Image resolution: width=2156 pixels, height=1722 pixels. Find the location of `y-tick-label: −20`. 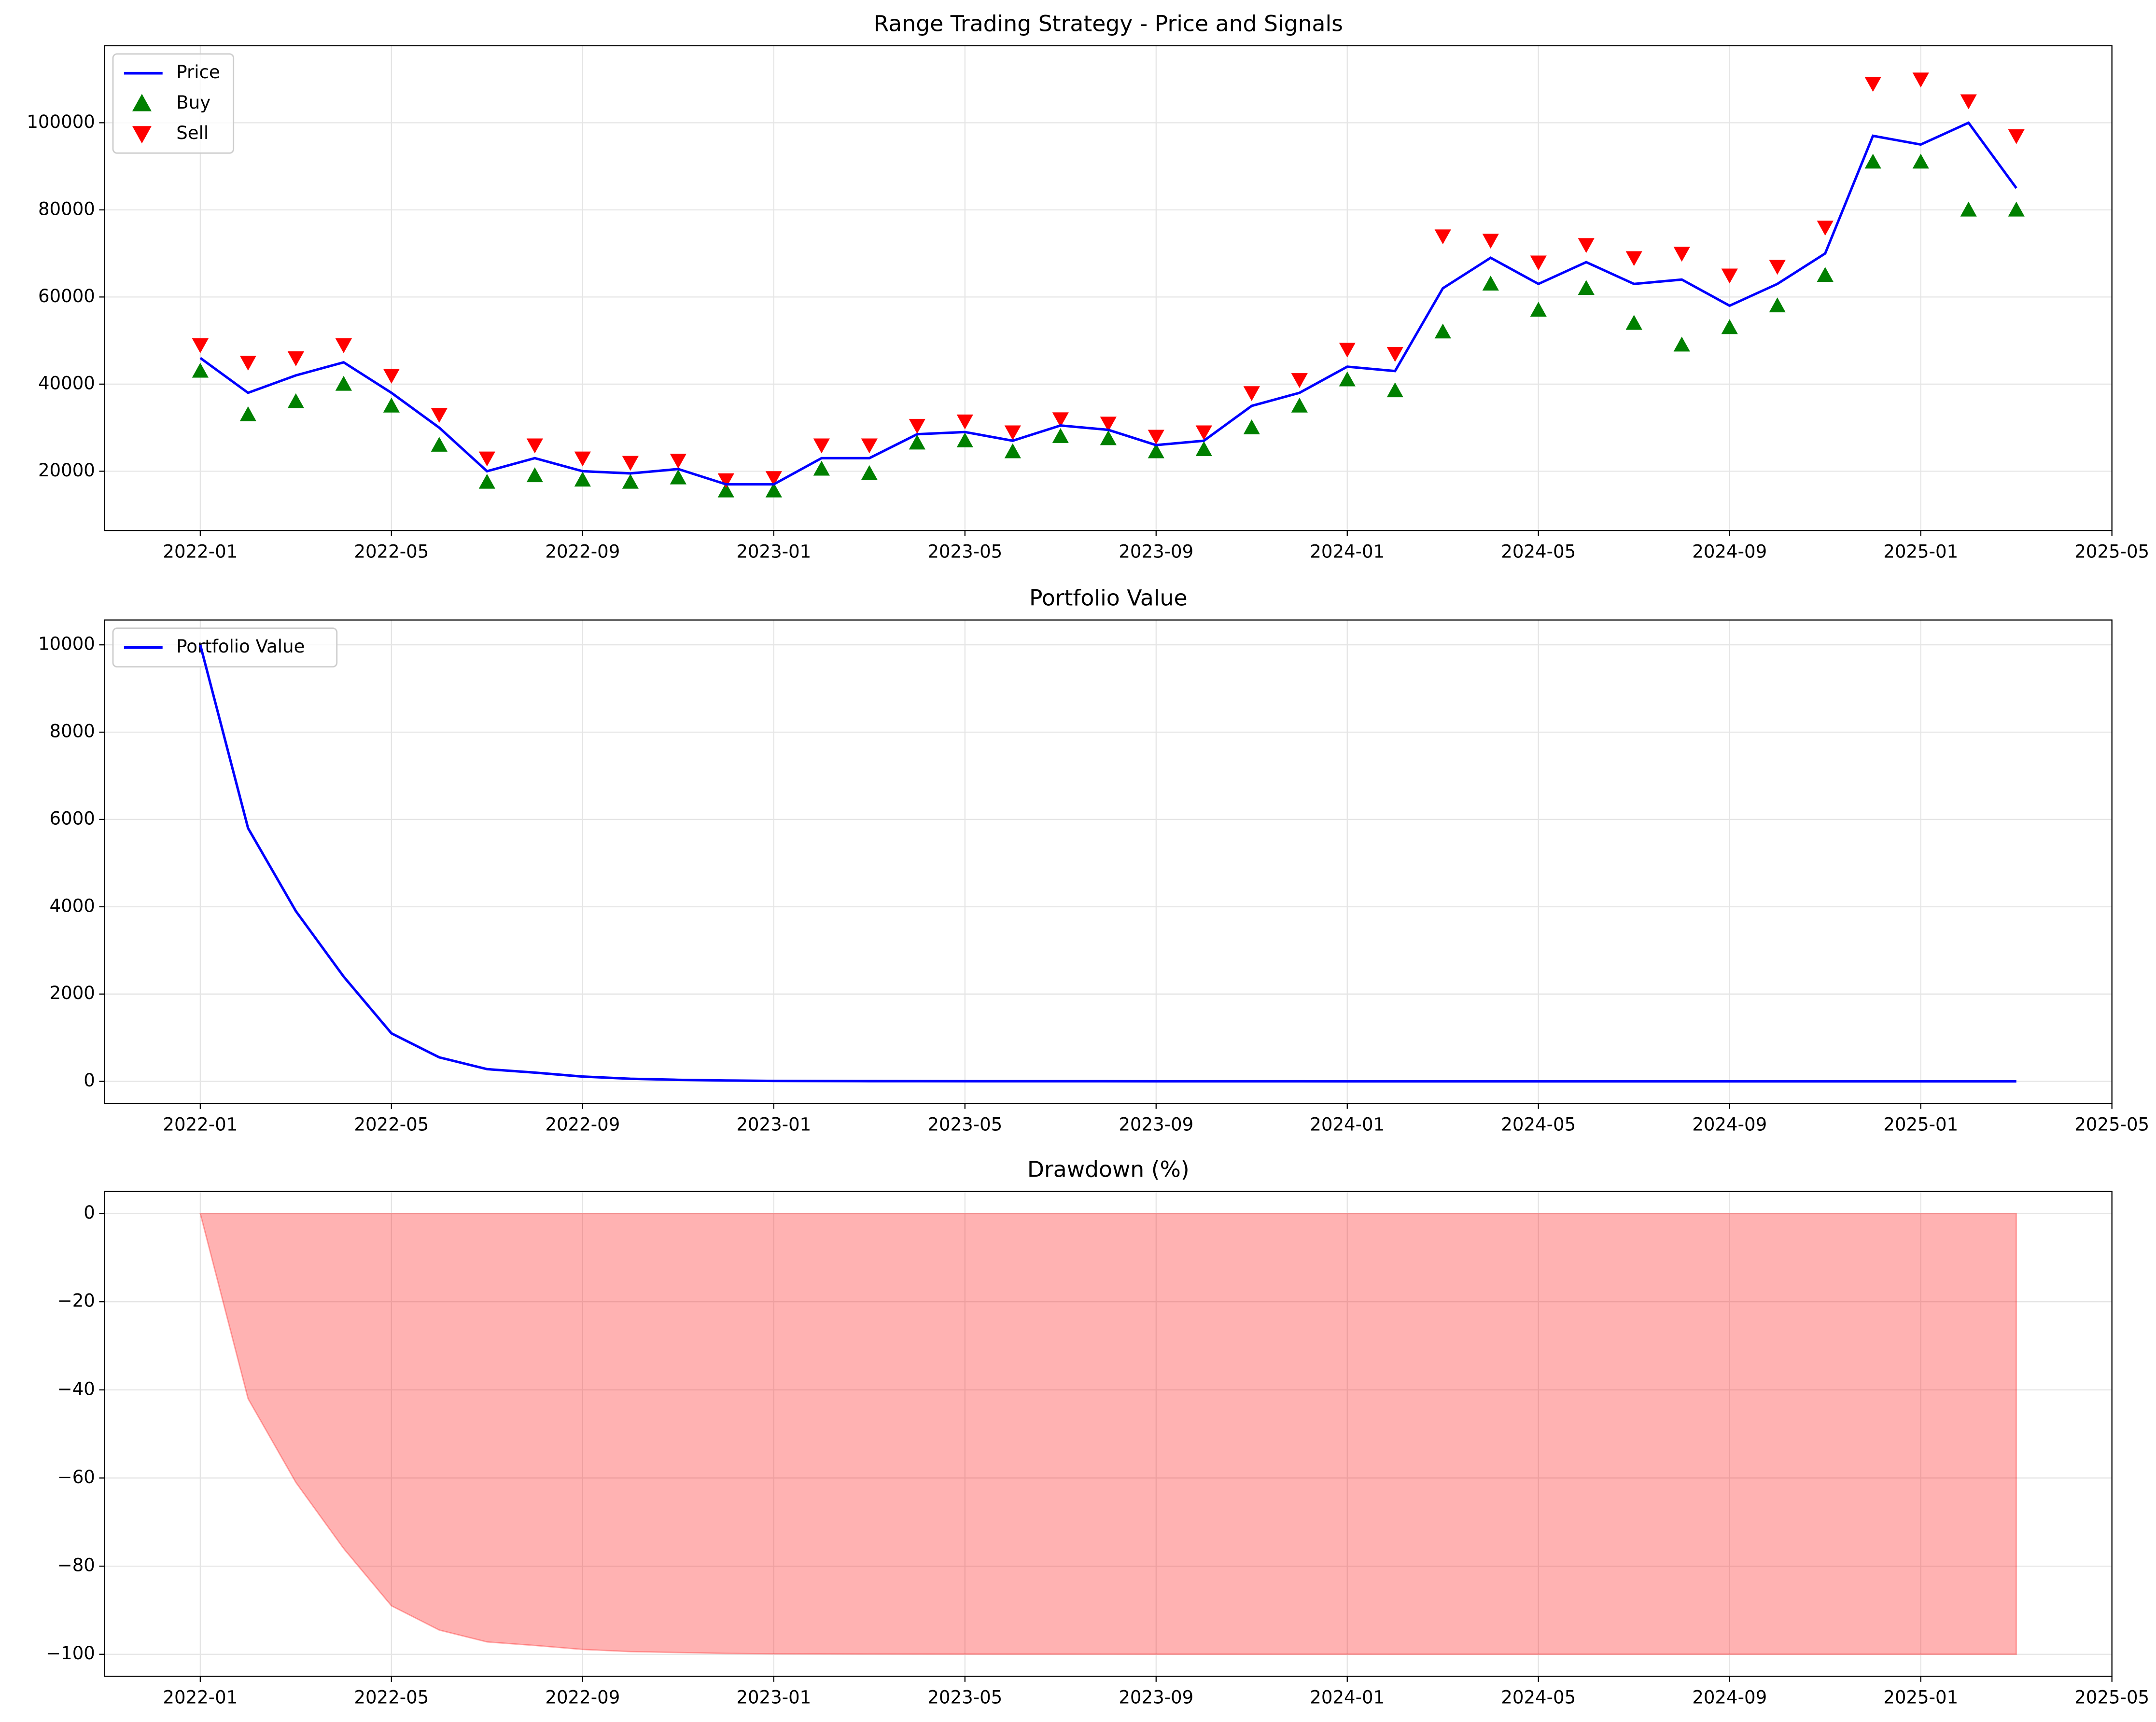

y-tick-label: −20 is located at coordinates (76, 1301).